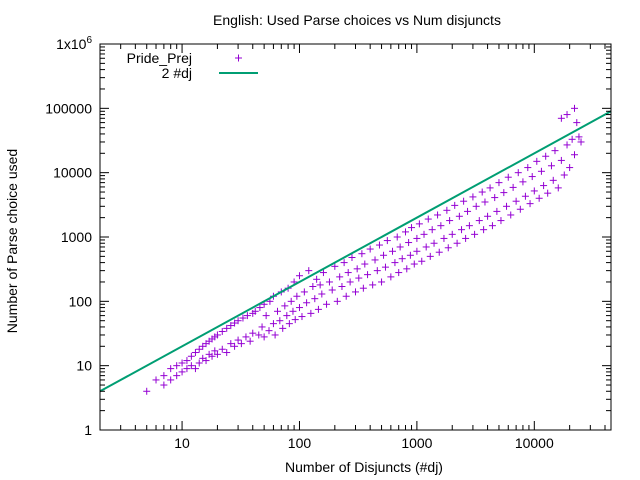  I want to click on x-tick-label: 1000, so click(416, 443).